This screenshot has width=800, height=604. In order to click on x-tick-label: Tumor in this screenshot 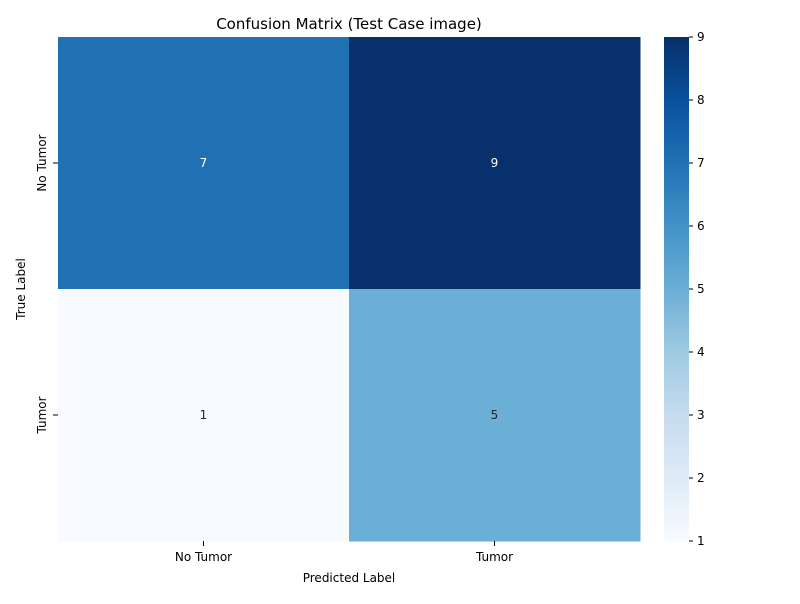, I will do `click(494, 557)`.